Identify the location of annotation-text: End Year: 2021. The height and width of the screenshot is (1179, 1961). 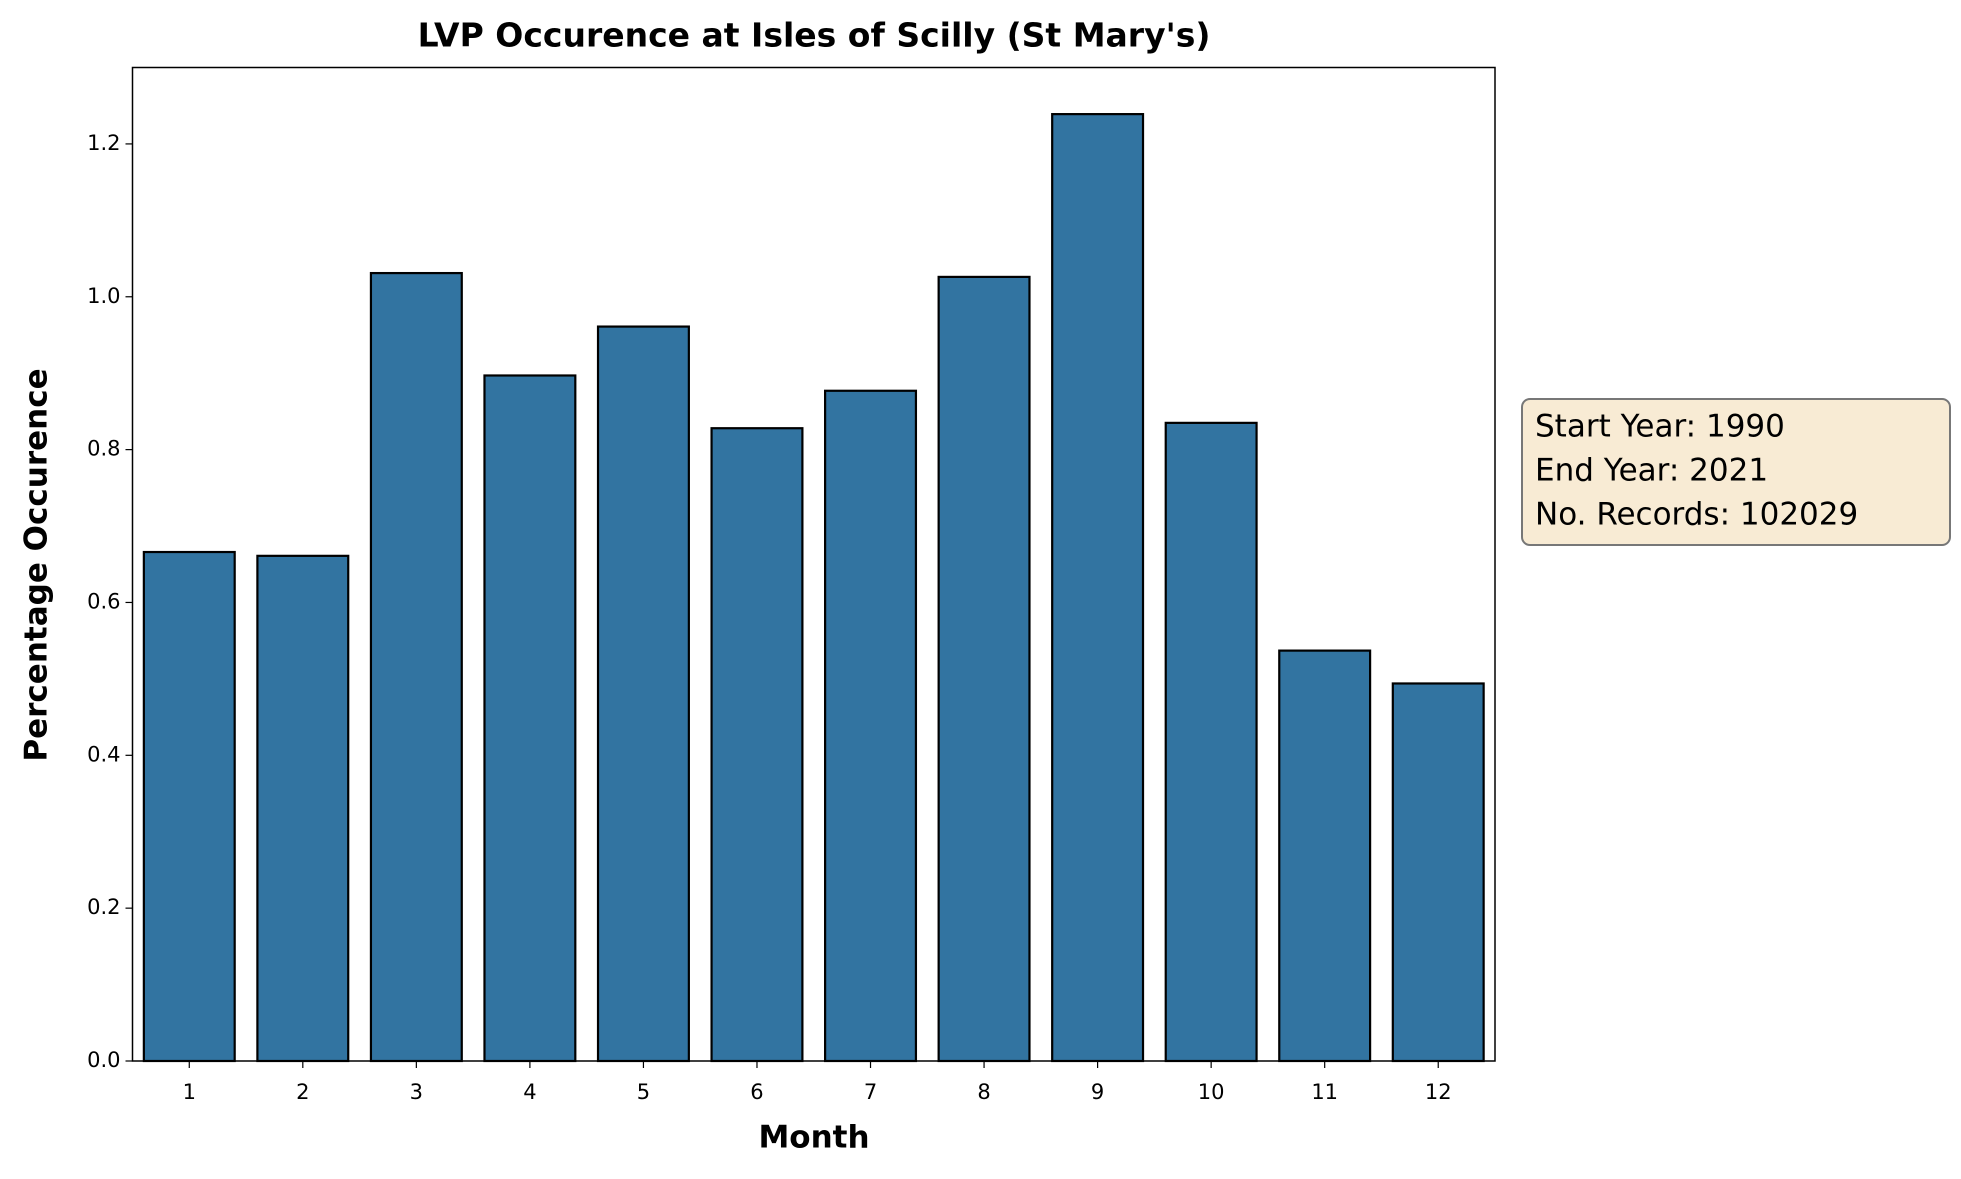
(1651, 471).